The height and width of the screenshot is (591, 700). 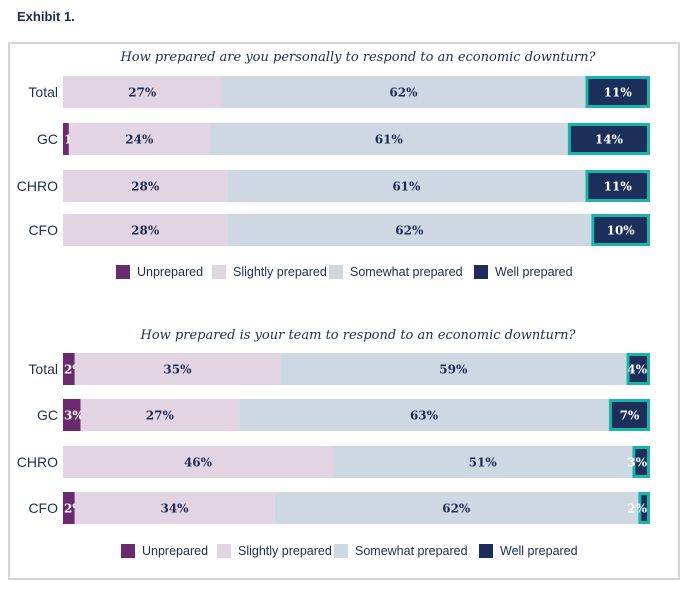 I want to click on data-label-well: 4%, so click(x=637, y=370).